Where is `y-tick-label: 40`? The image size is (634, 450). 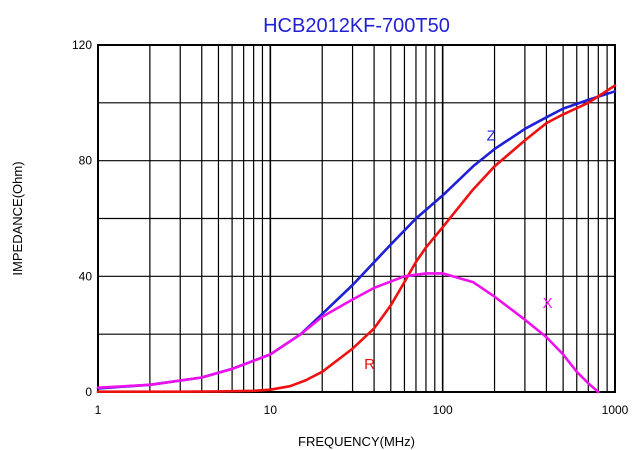
y-tick-label: 40 is located at coordinates (86, 276).